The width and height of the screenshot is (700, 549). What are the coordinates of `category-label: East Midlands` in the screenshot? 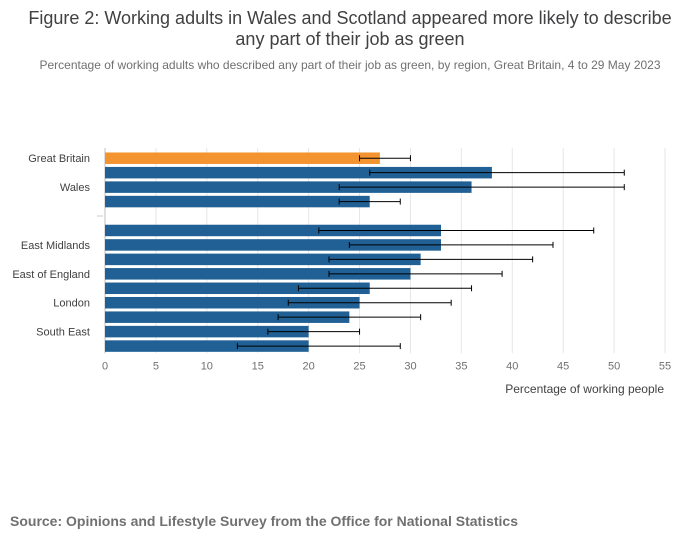 It's located at (56, 246).